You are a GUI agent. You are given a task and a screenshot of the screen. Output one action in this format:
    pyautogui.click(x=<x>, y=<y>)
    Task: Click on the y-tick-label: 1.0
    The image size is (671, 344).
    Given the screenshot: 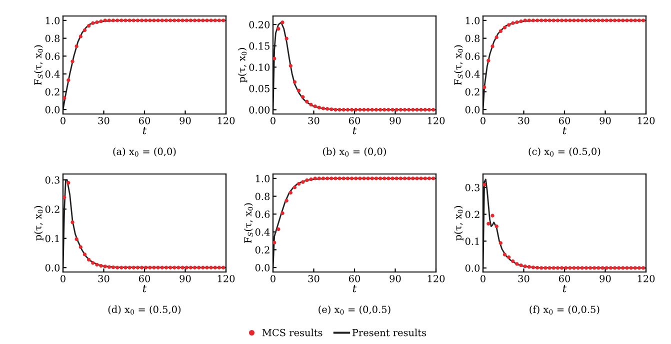 What is the action you would take?
    pyautogui.click(x=53, y=20)
    